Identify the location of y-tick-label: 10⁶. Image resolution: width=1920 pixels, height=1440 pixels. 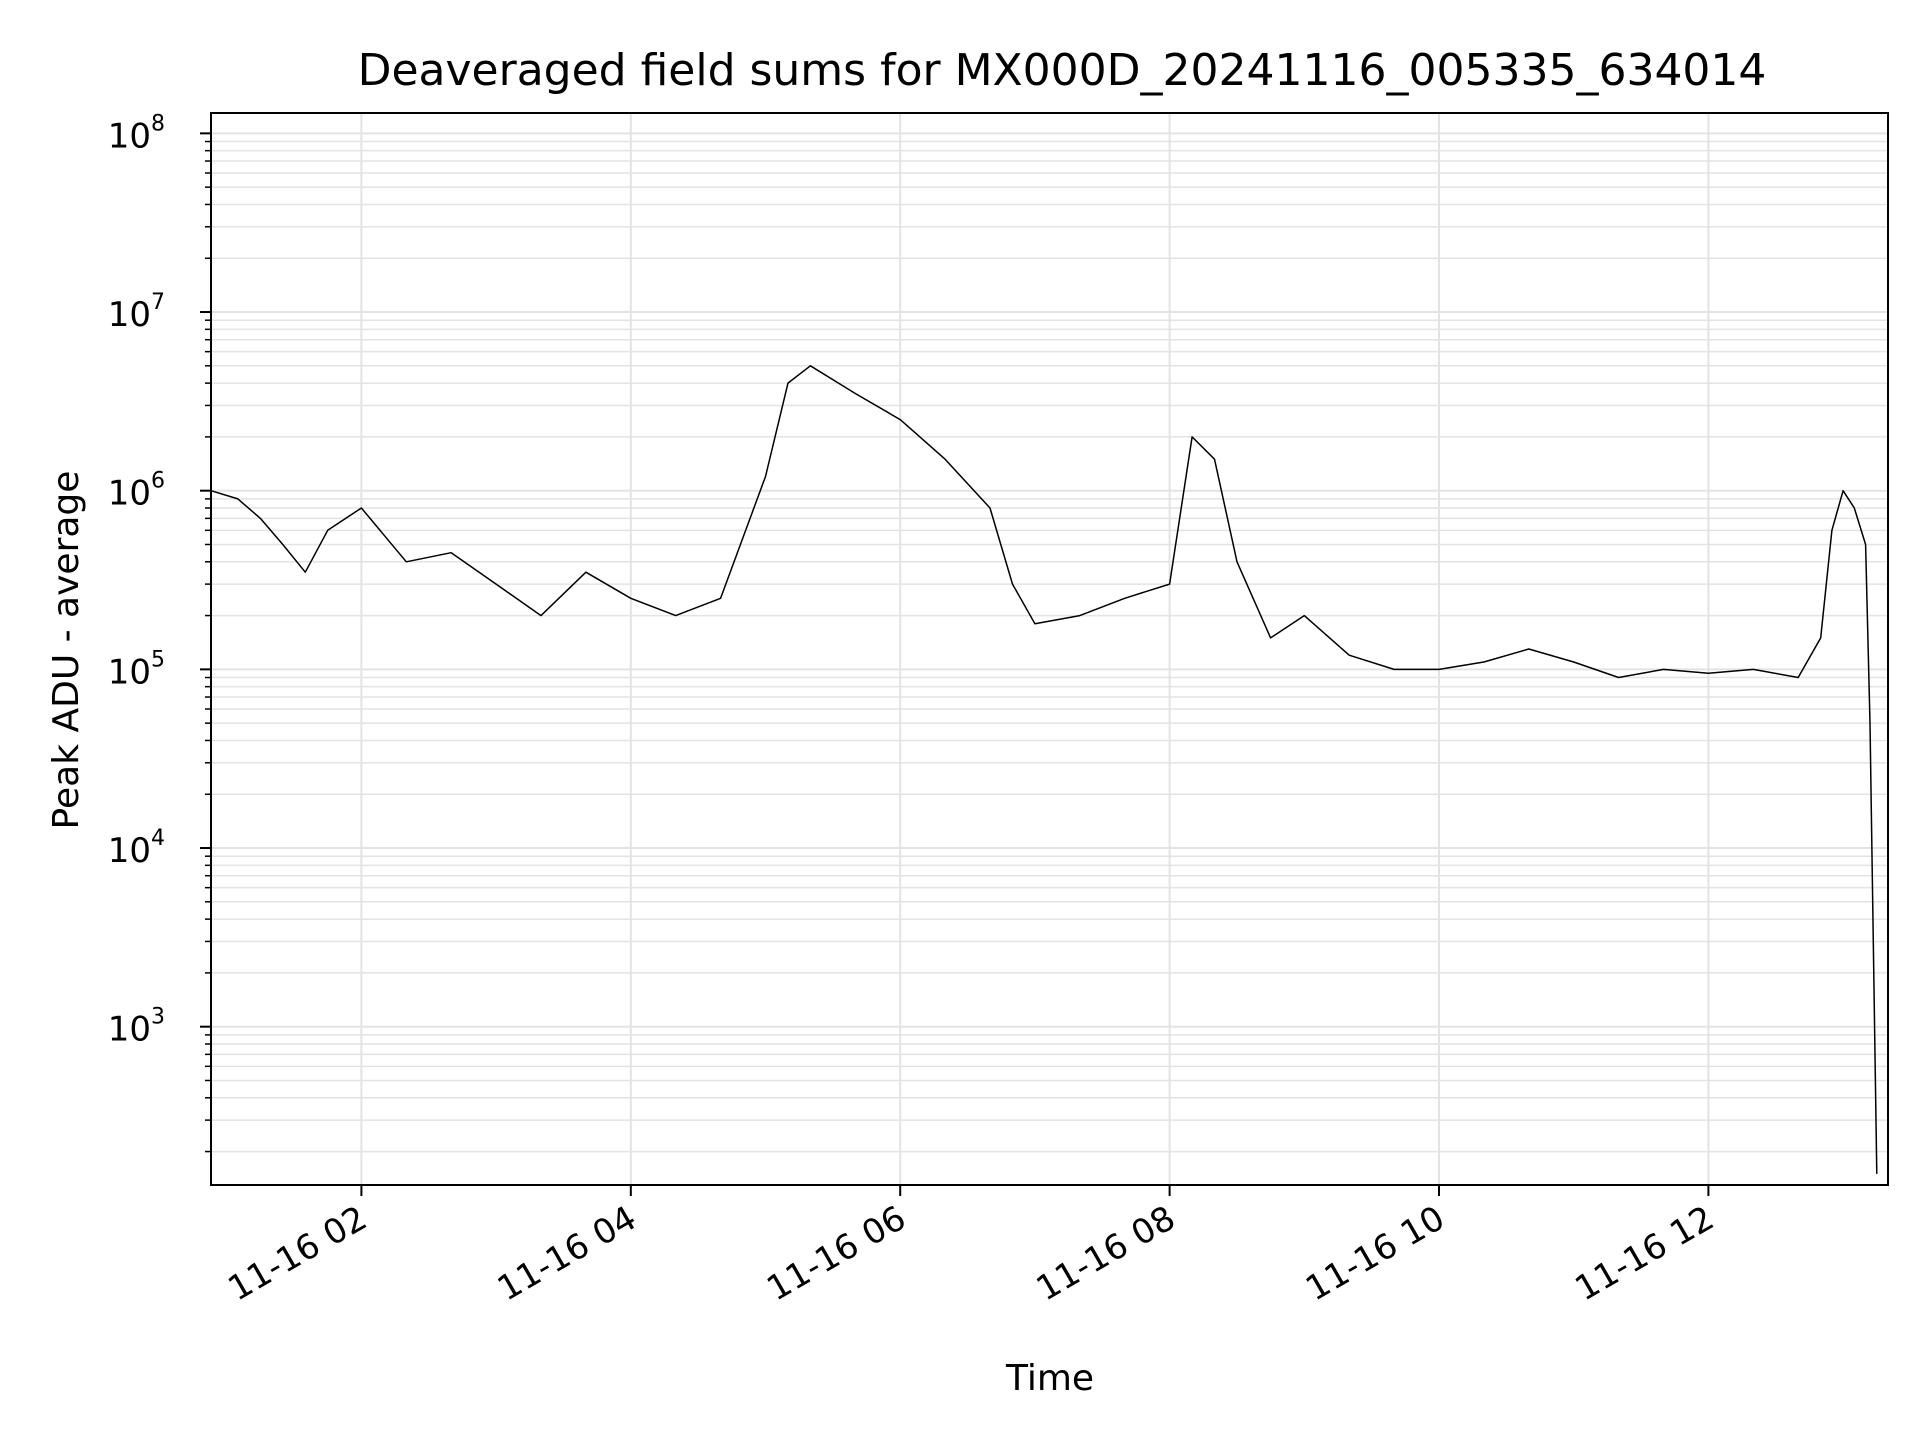
(136, 491).